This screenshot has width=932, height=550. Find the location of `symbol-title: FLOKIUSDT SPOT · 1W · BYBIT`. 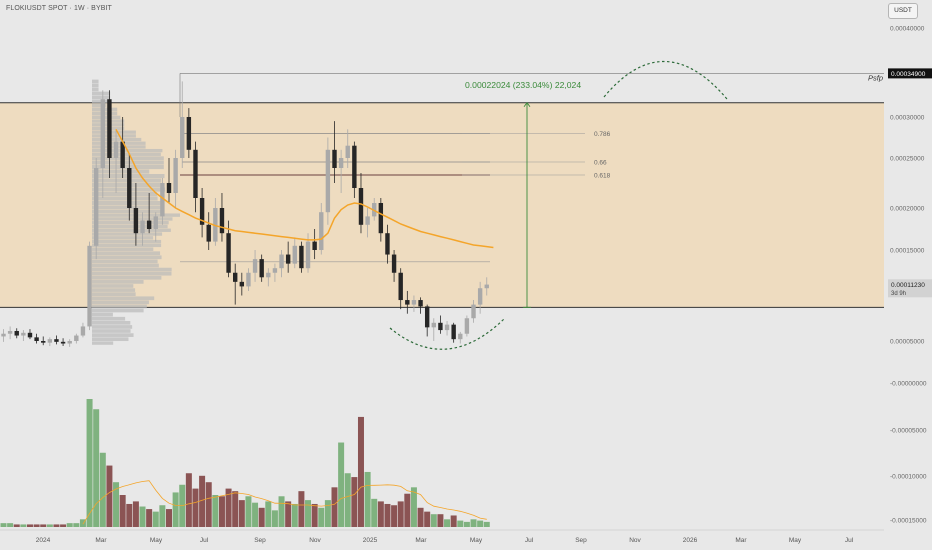

symbol-title: FLOKIUSDT SPOT · 1W · BYBIT is located at coordinates (59, 8).